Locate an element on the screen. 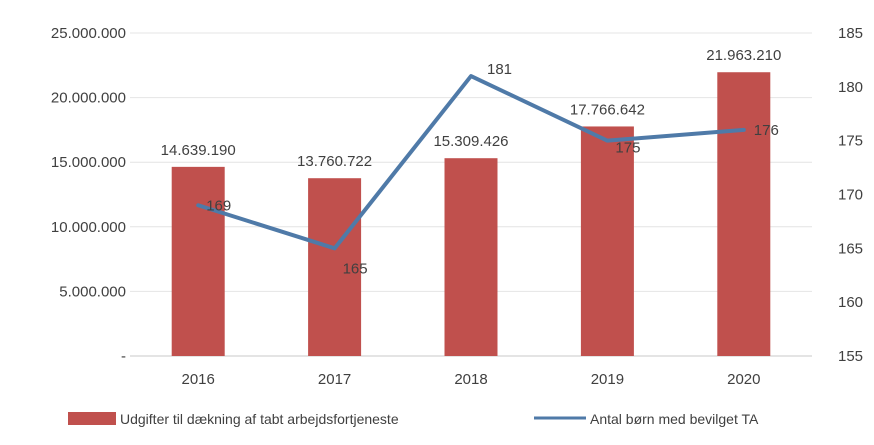 Image resolution: width=874 pixels, height=445 pixels. right-tick-label: 170 is located at coordinates (850, 195).